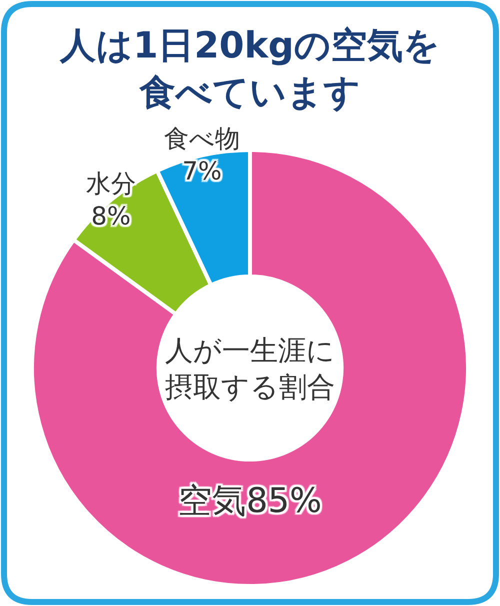 The image size is (500, 606). What do you see at coordinates (111, 183) in the screenshot?
I see `slice-label: 水分` at bounding box center [111, 183].